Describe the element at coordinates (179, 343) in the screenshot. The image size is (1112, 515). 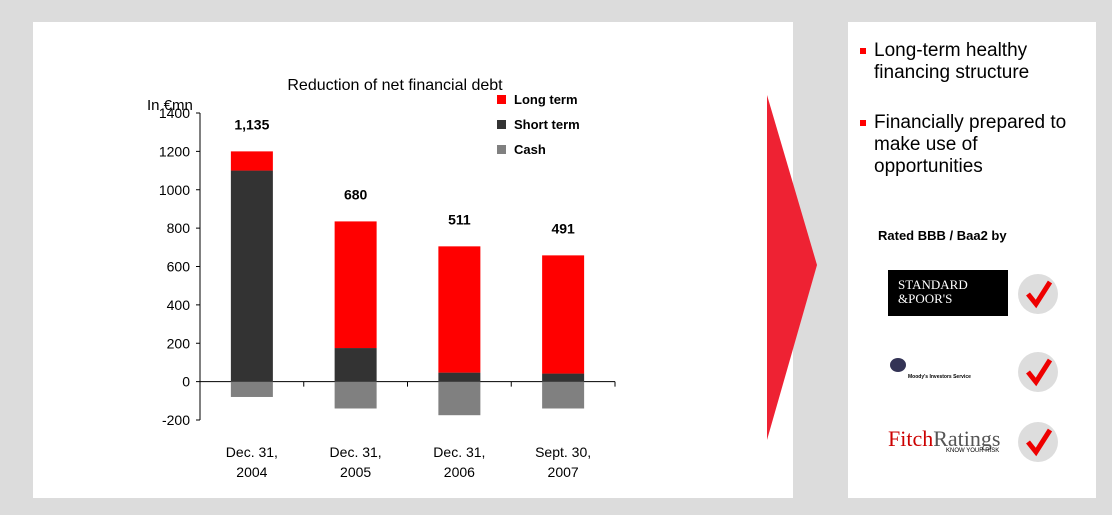
I see `y-tick-label: 200` at that location.